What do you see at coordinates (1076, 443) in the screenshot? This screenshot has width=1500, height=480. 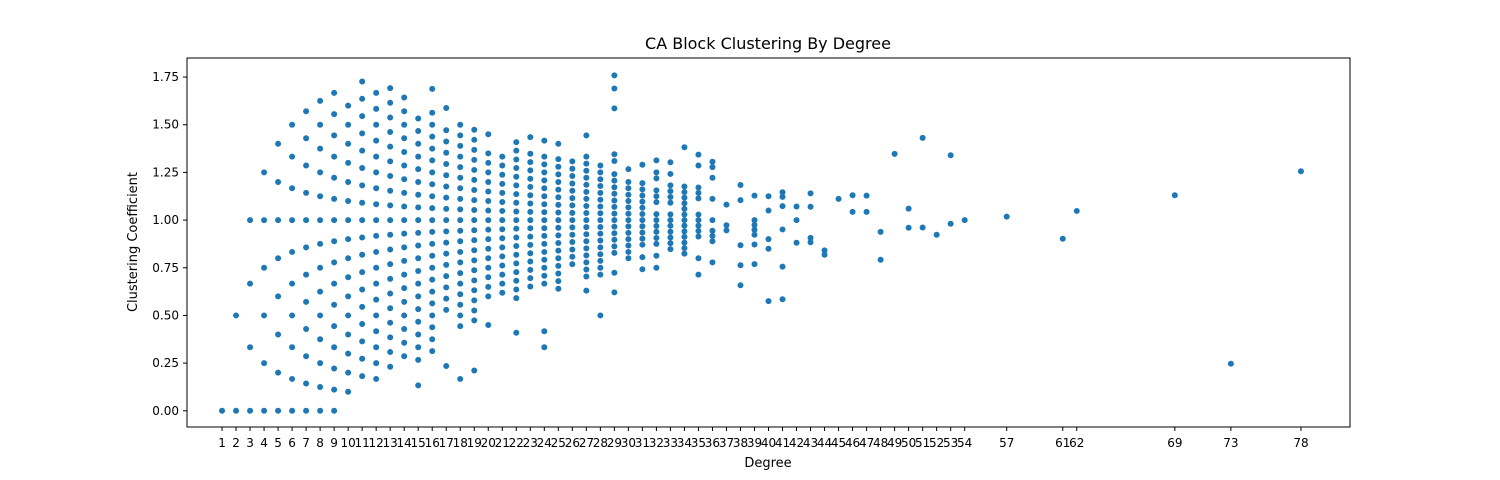 I see `x-tick-label: 62` at bounding box center [1076, 443].